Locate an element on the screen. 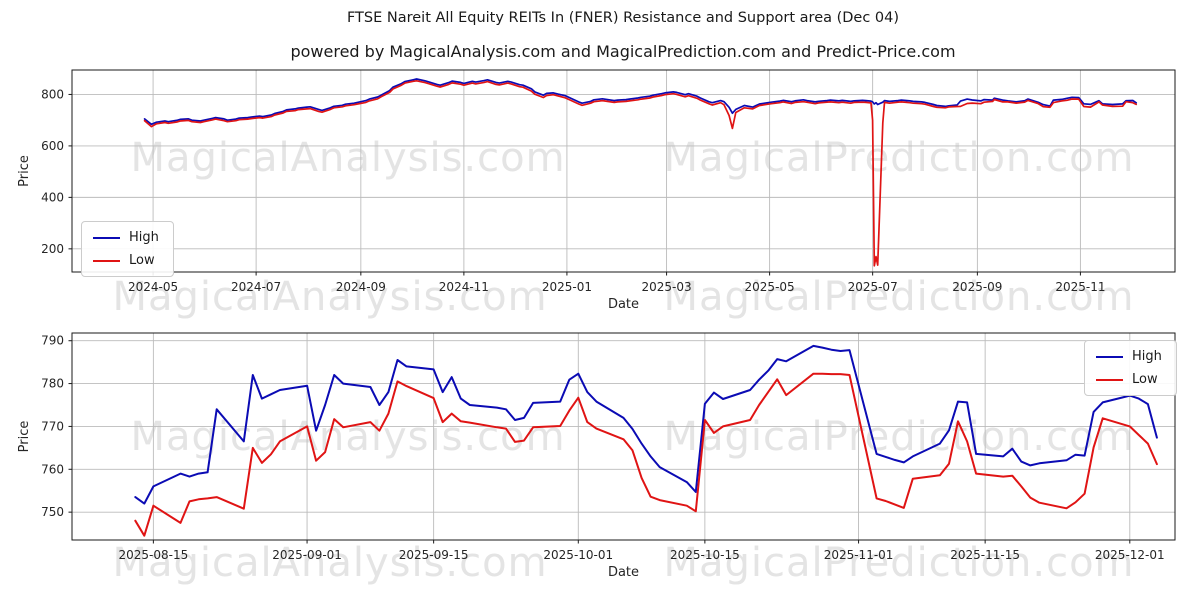  y-tick-label: 750 is located at coordinates (52, 512).